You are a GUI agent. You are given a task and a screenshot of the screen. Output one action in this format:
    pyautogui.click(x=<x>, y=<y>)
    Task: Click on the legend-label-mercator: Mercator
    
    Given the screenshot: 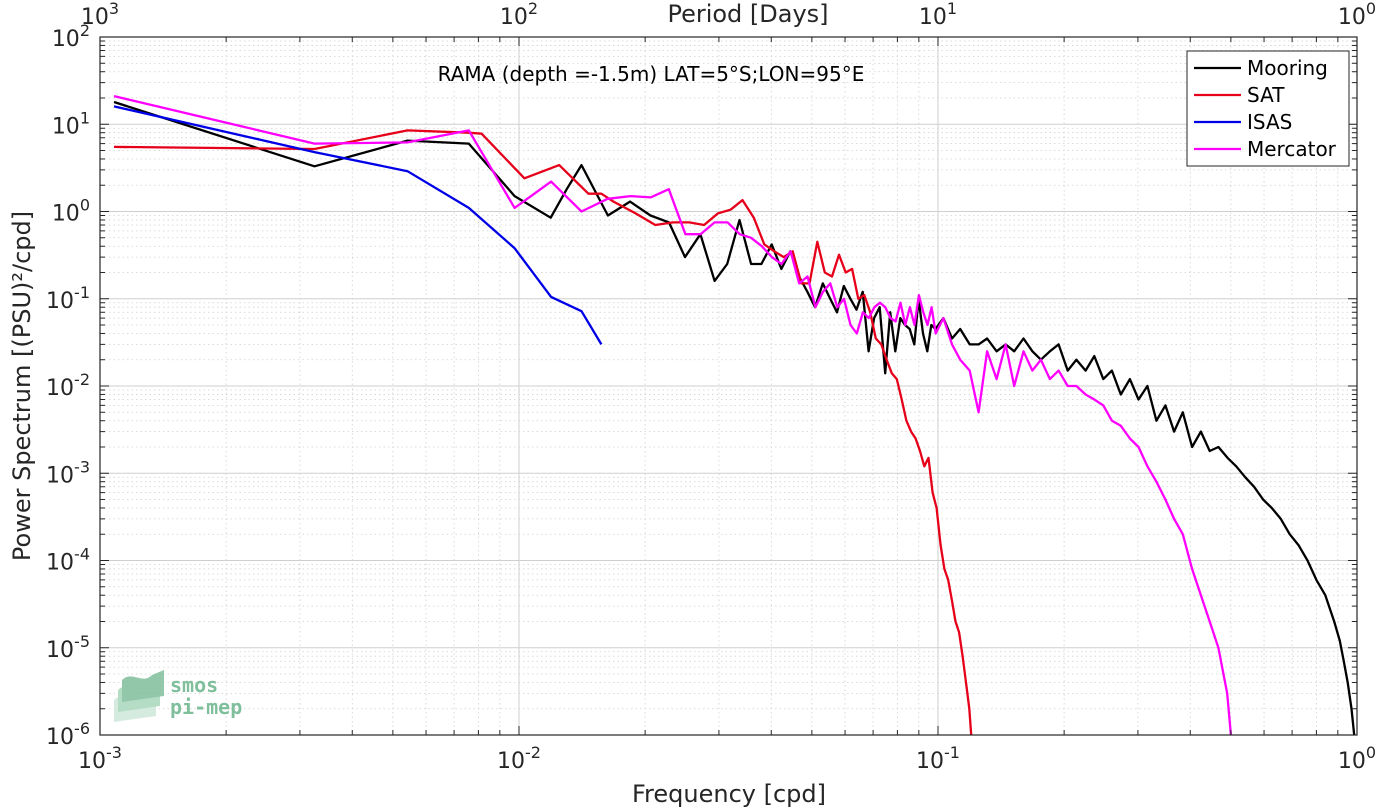 What is the action you would take?
    pyautogui.click(x=1292, y=149)
    